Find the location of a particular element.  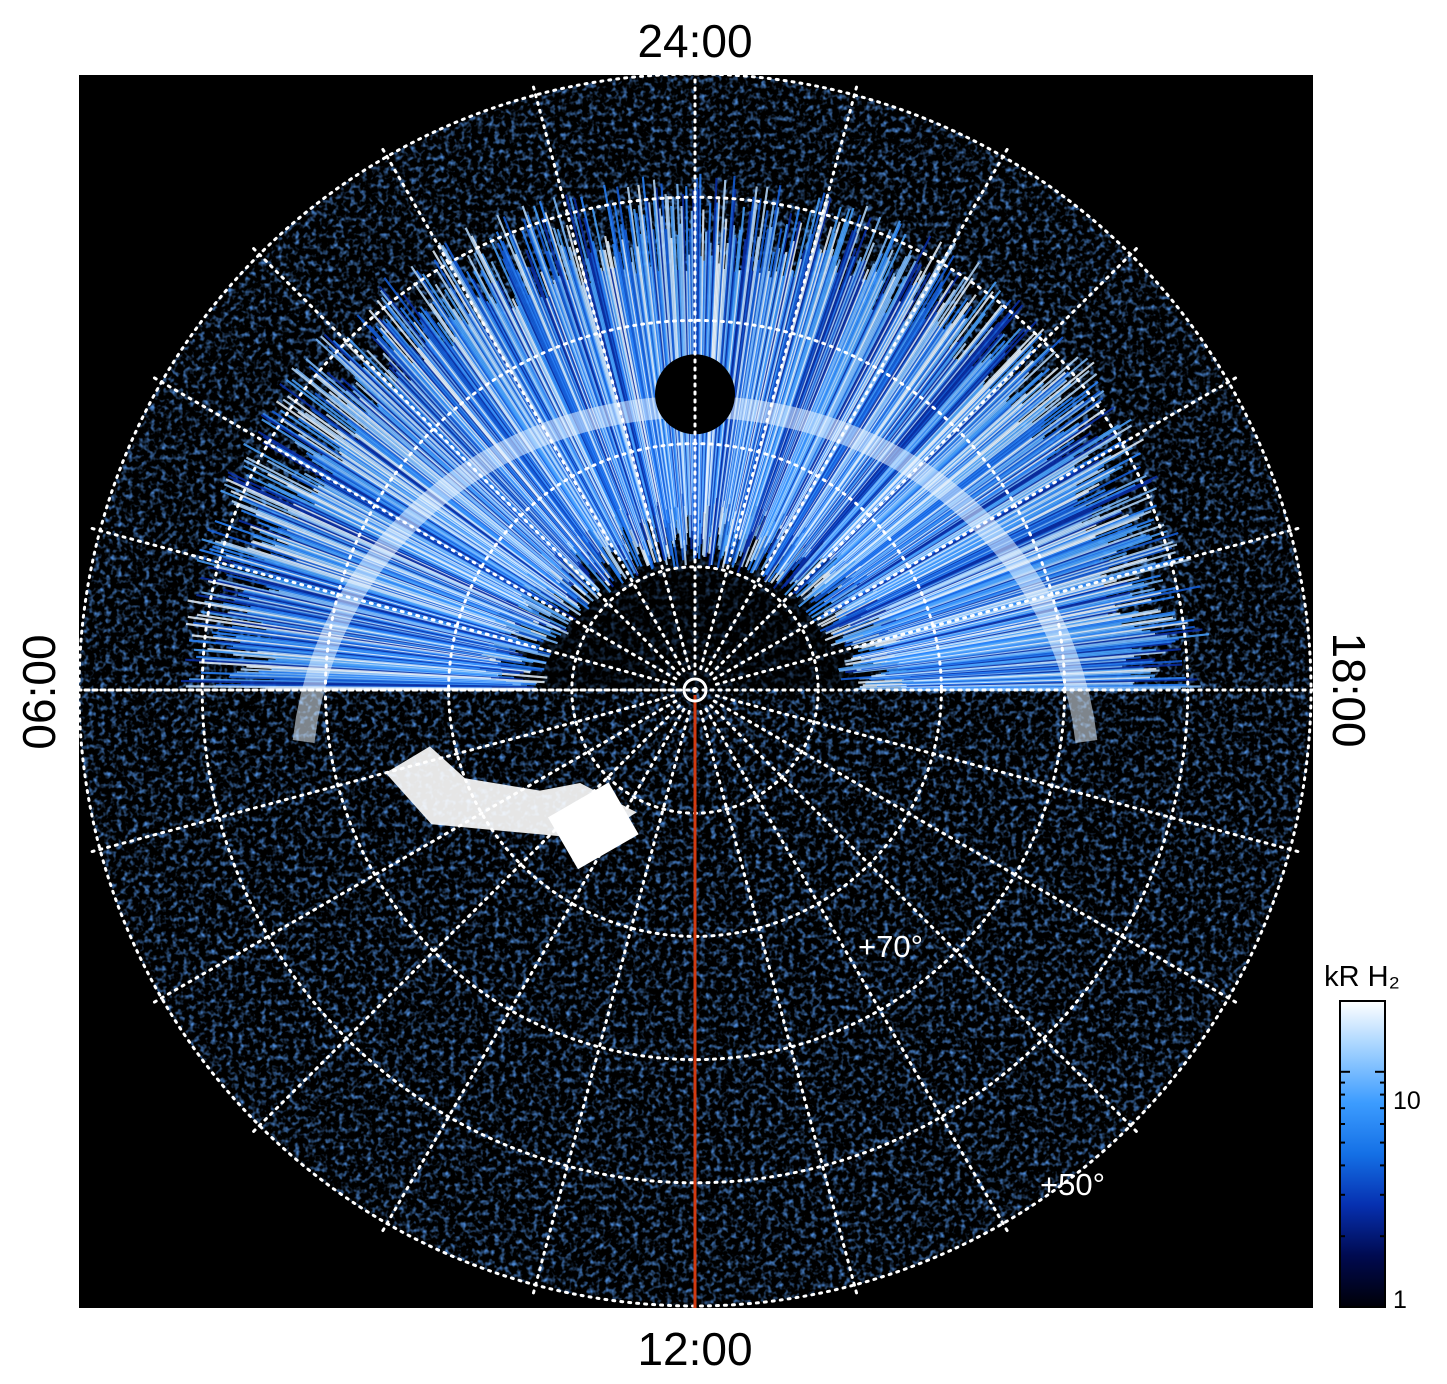

colorbar: kR H₂ 10 1 is located at coordinates (1372, 1137).